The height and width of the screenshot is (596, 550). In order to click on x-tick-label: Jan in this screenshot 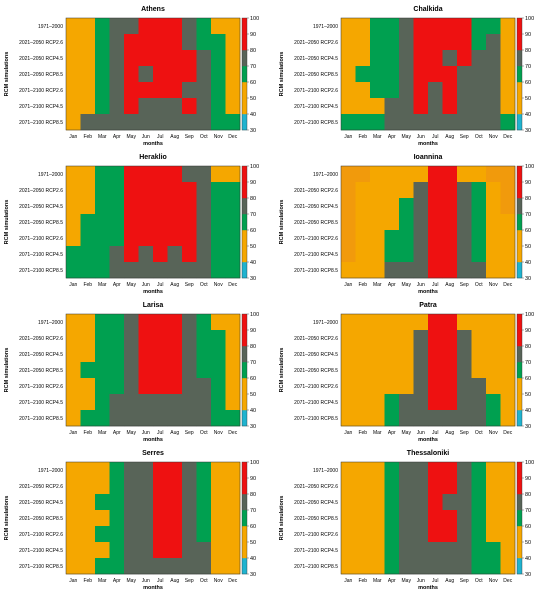, I will do `click(348, 137)`.